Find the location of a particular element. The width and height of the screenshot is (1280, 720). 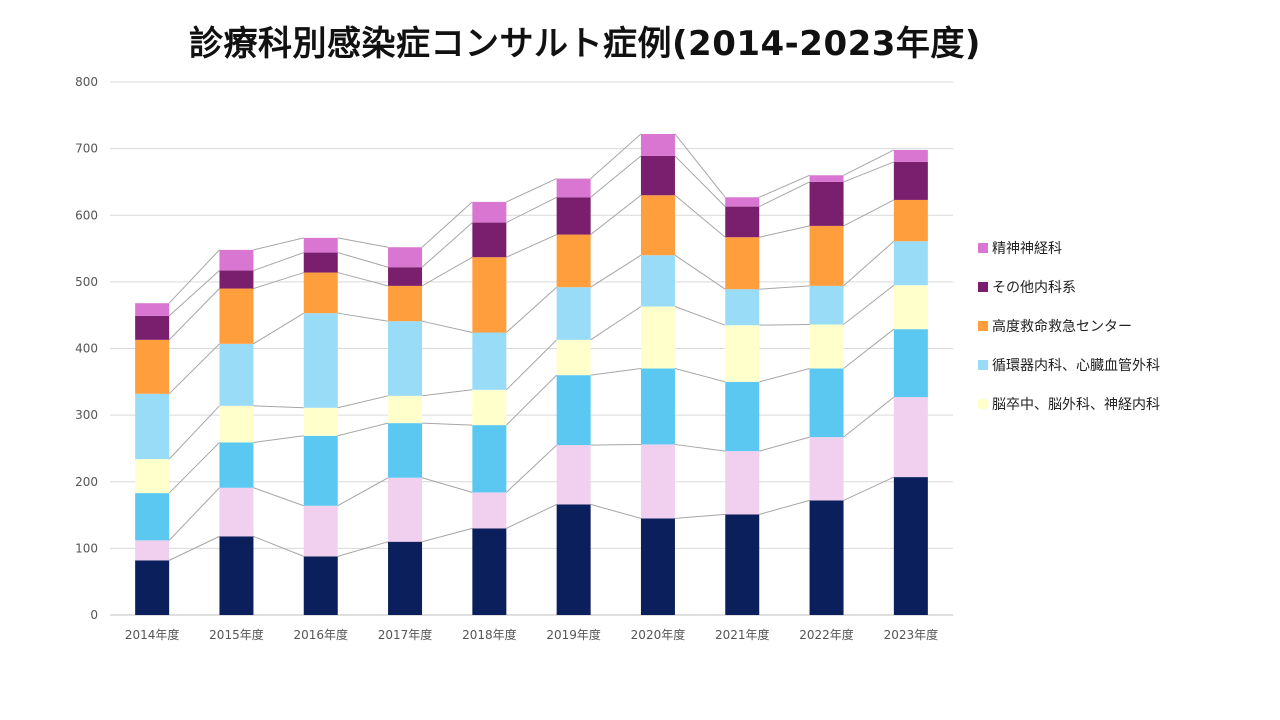

y-tick-label: 400 is located at coordinates (86, 349).